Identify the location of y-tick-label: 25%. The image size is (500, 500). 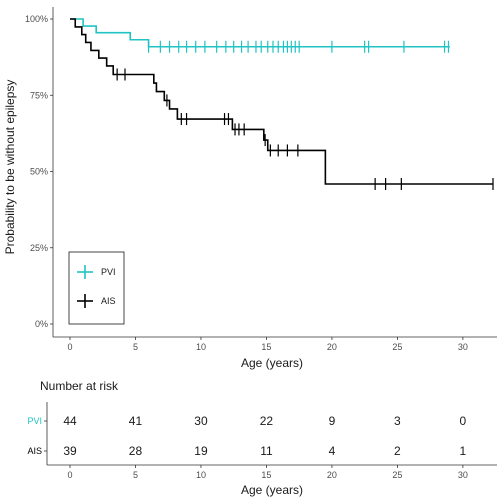
(39, 248).